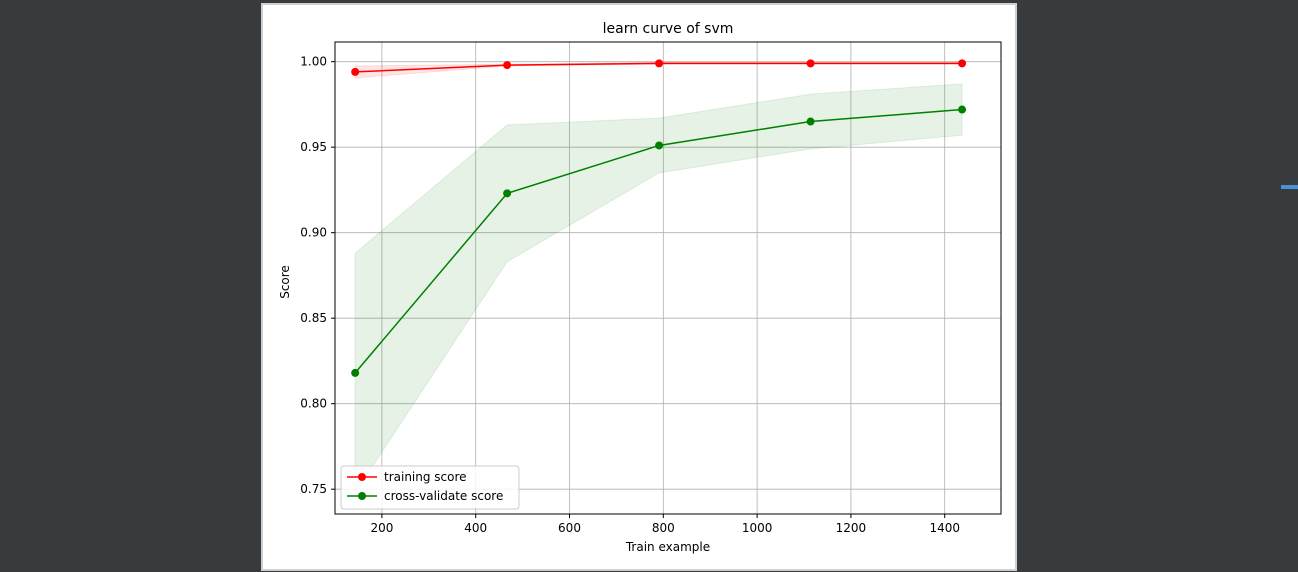 This screenshot has width=1298, height=572. Describe the element at coordinates (362, 496) in the screenshot. I see `legend-marker-cross-validate` at that location.